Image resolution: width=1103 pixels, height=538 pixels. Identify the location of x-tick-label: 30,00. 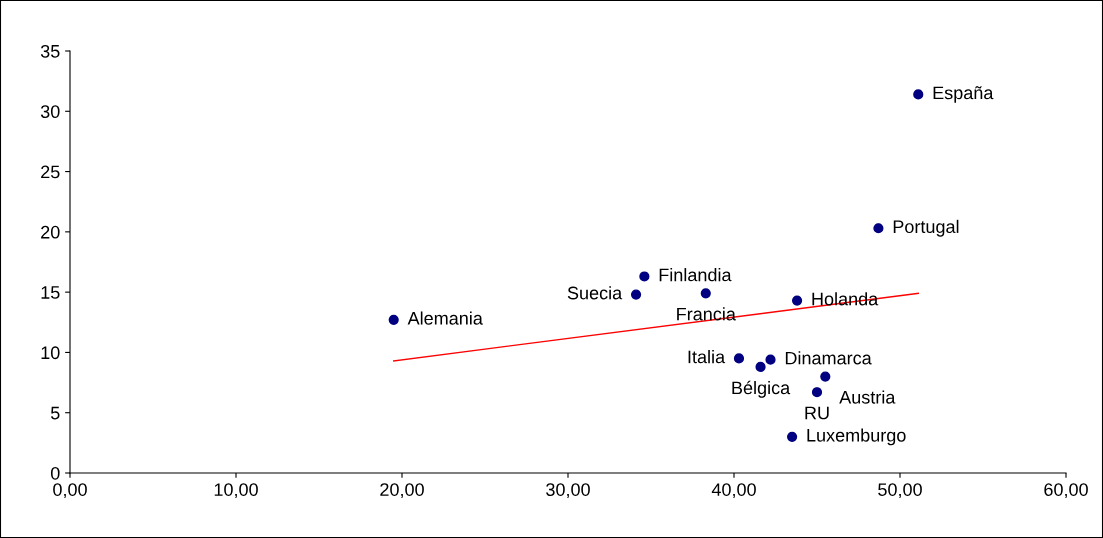
(568, 491).